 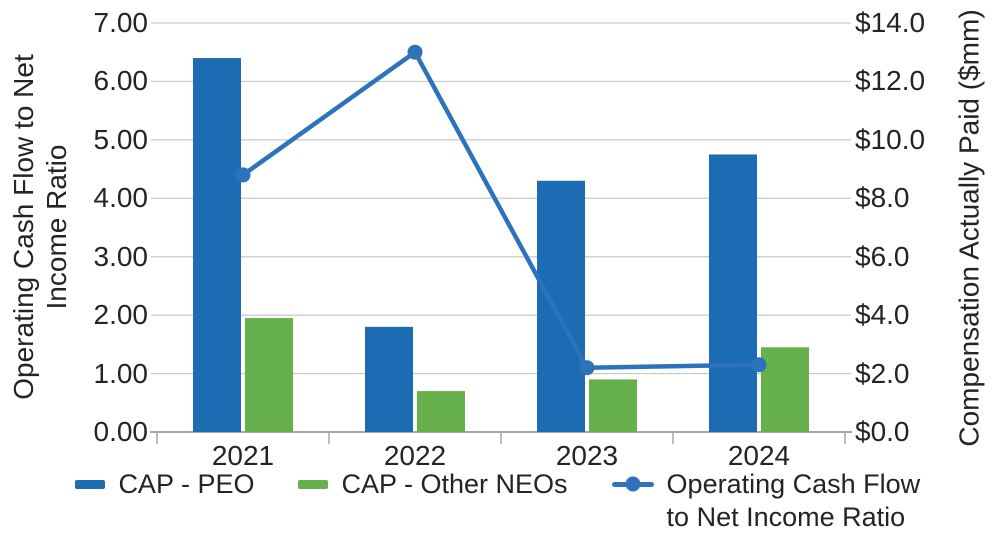 What do you see at coordinates (882, 431) in the screenshot?
I see `right-axis-tick-label: $0.0` at bounding box center [882, 431].